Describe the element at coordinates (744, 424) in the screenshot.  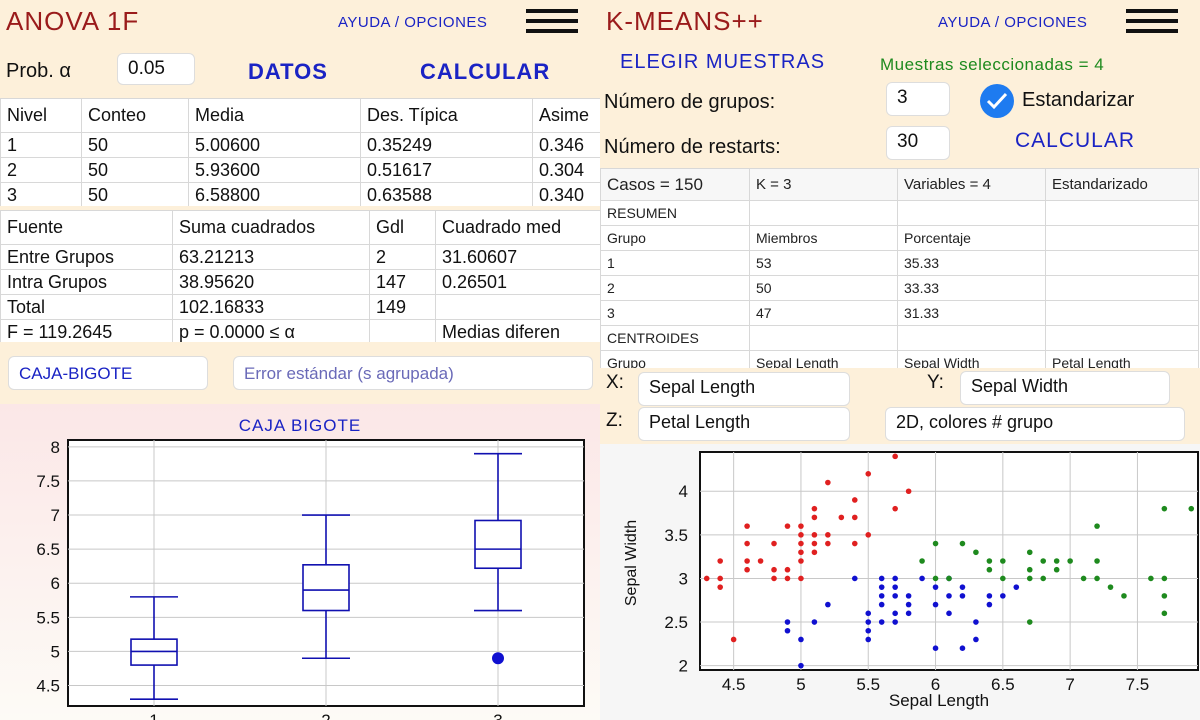
I see `z-variable-select: Petal Length` at that location.